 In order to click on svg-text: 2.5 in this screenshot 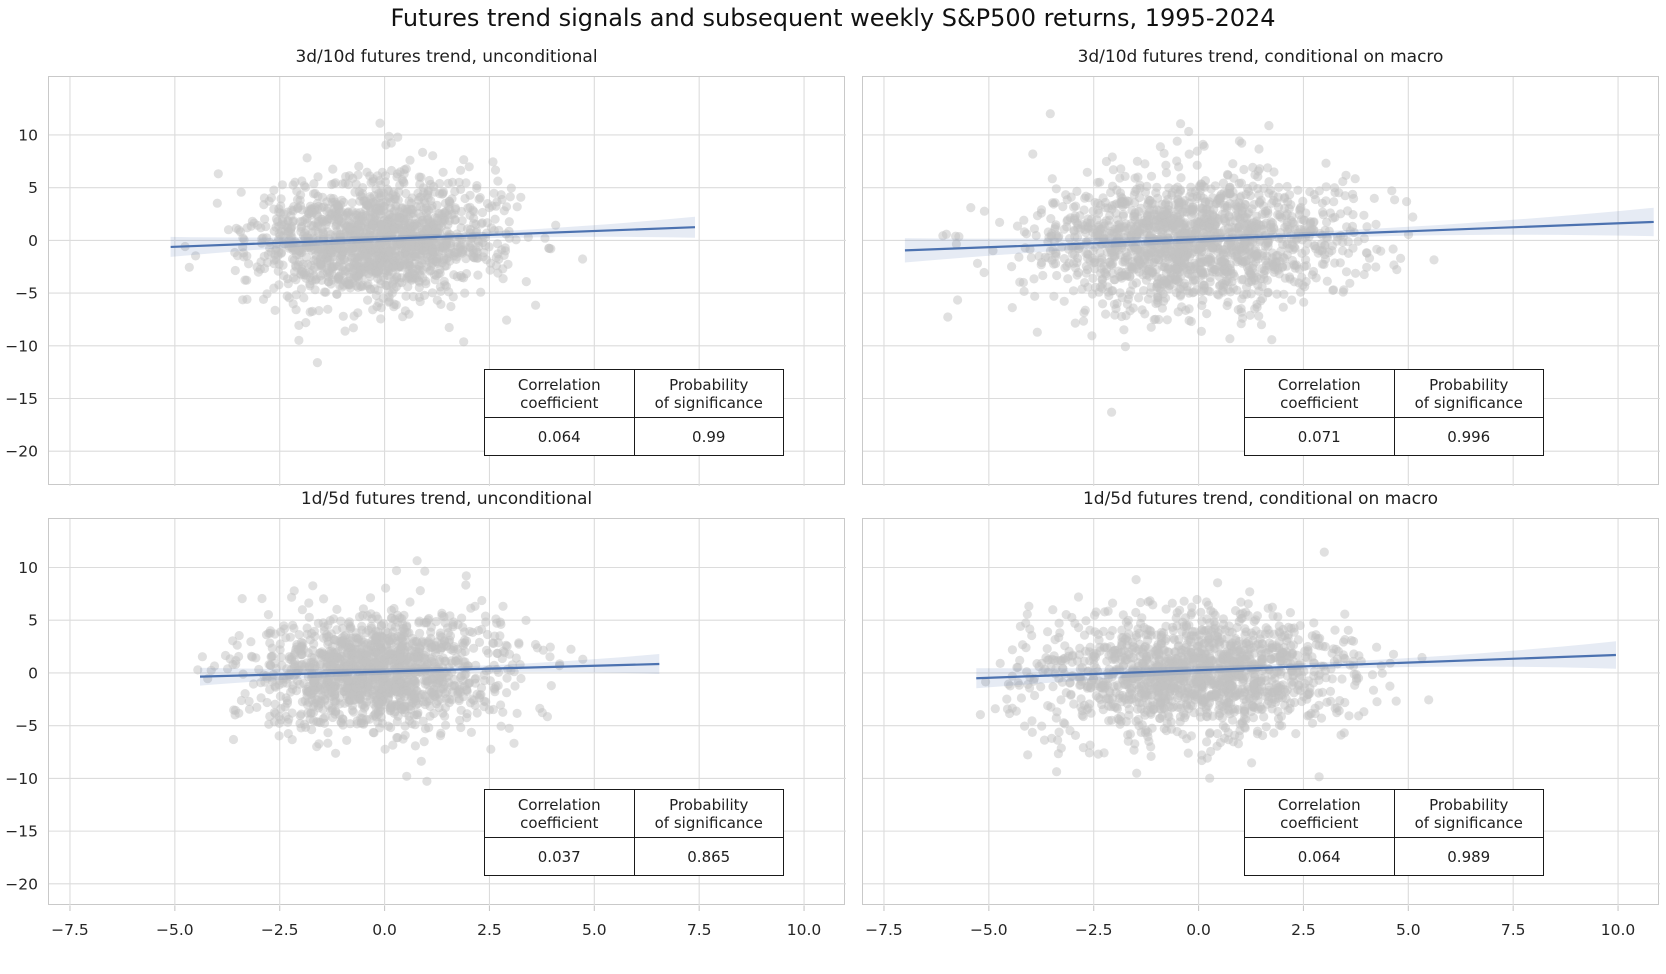, I will do `click(489, 930)`.